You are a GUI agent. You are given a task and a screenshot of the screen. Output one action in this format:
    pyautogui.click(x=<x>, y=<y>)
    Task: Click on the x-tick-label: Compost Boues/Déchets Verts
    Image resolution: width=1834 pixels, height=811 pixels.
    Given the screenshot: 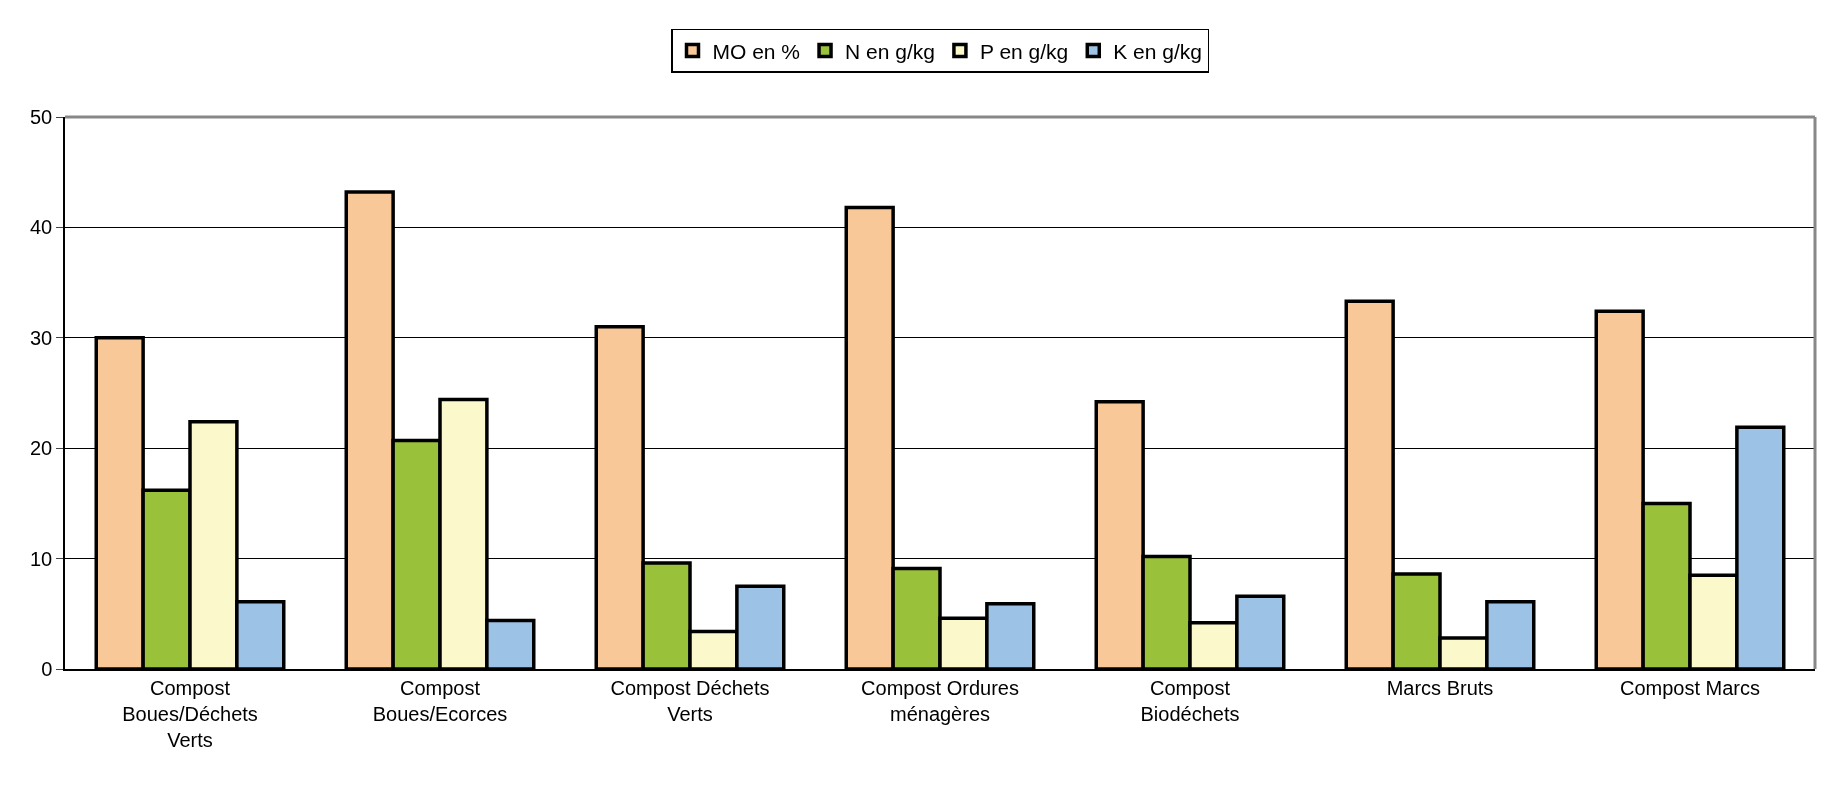 What is the action you would take?
    pyautogui.click(x=190, y=713)
    